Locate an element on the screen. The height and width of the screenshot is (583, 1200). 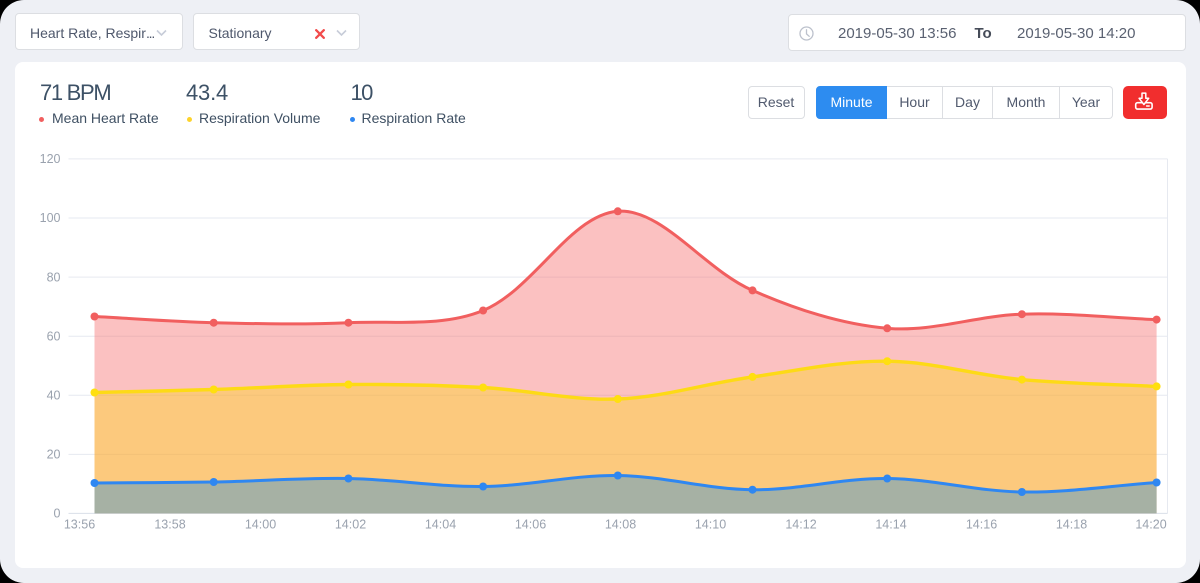
svg-text: 14:12 is located at coordinates (800, 525).